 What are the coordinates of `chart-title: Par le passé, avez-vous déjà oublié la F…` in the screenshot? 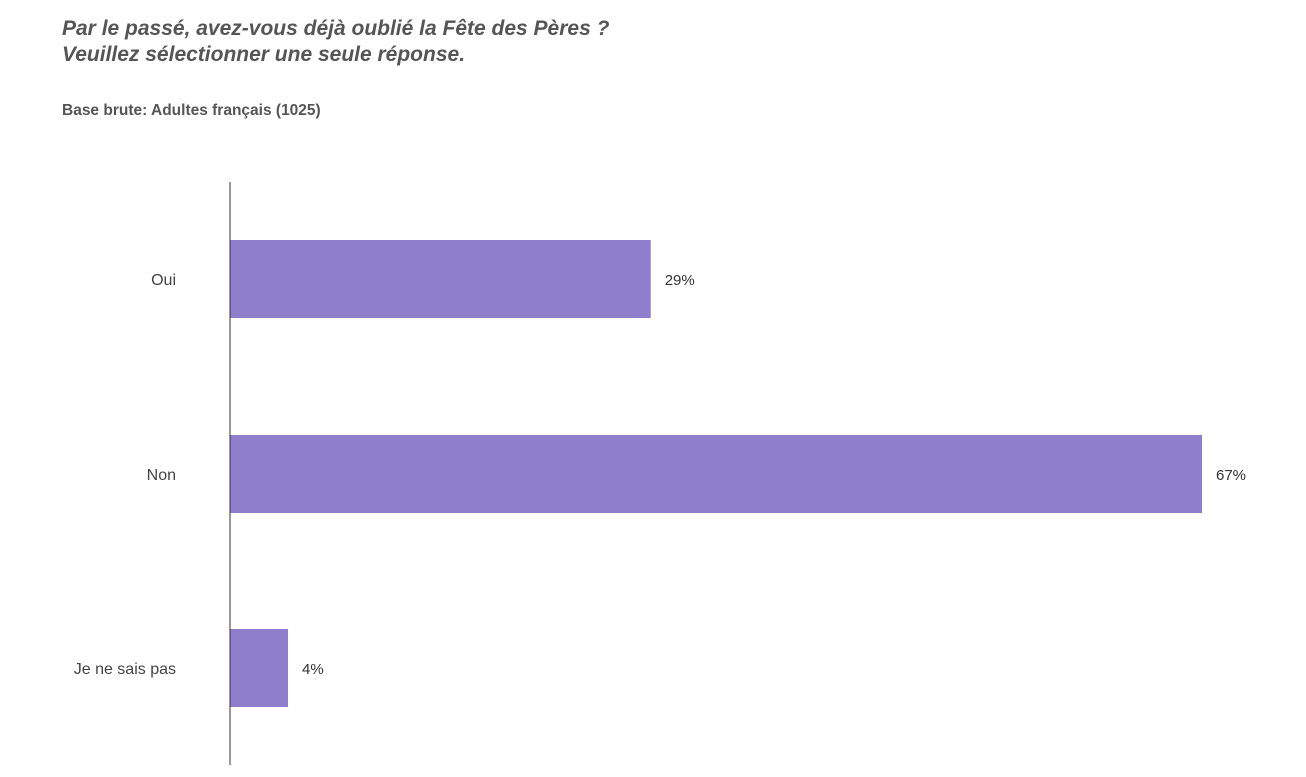 It's located at (335, 42).